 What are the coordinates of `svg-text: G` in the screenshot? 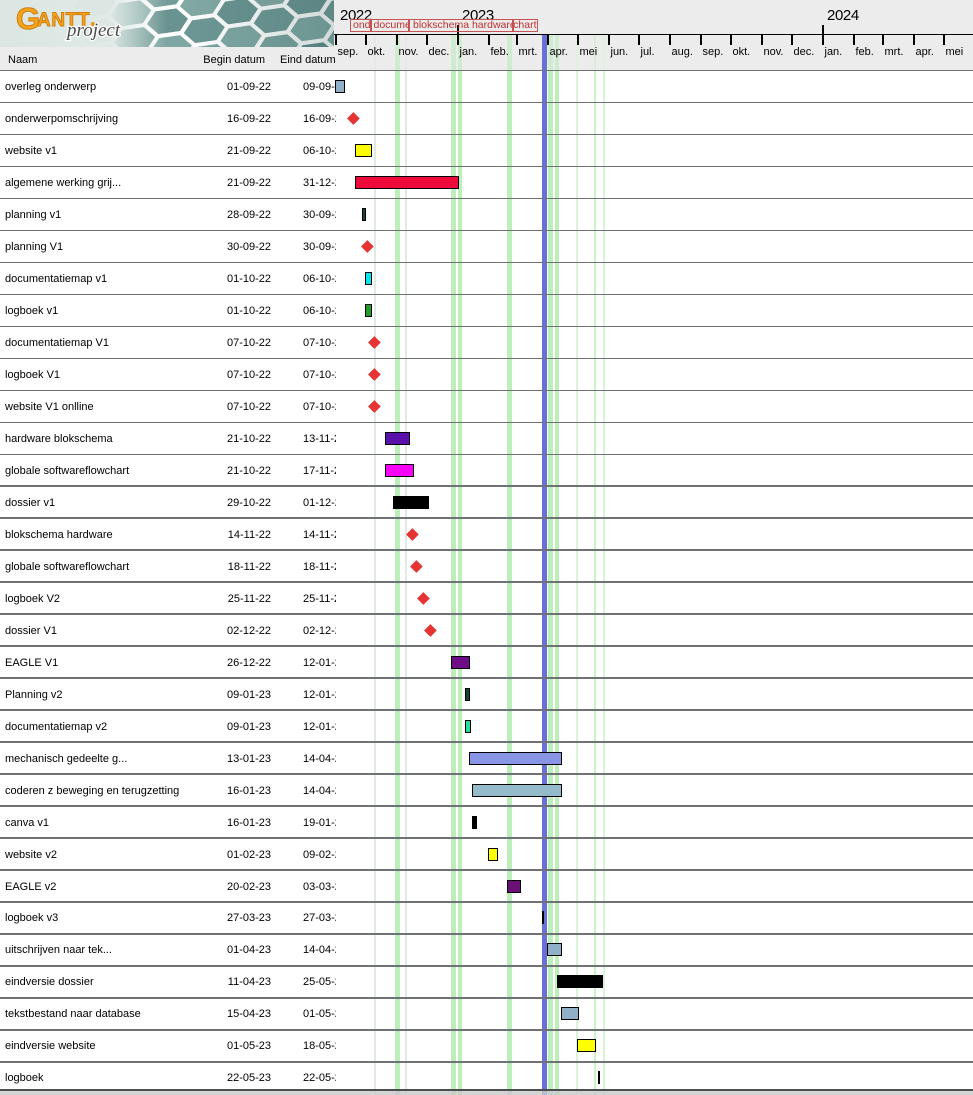 It's located at (28, 18).